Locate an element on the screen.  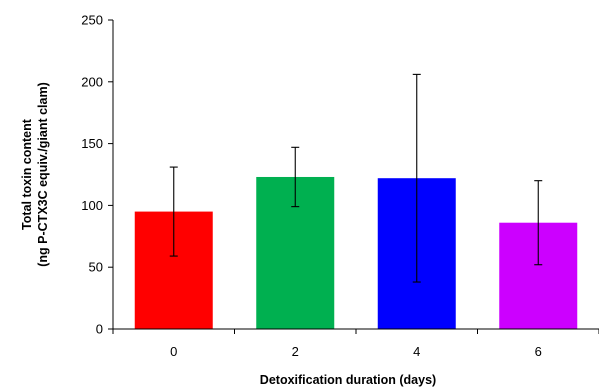
y-tick-label: 200 is located at coordinates (92, 81).